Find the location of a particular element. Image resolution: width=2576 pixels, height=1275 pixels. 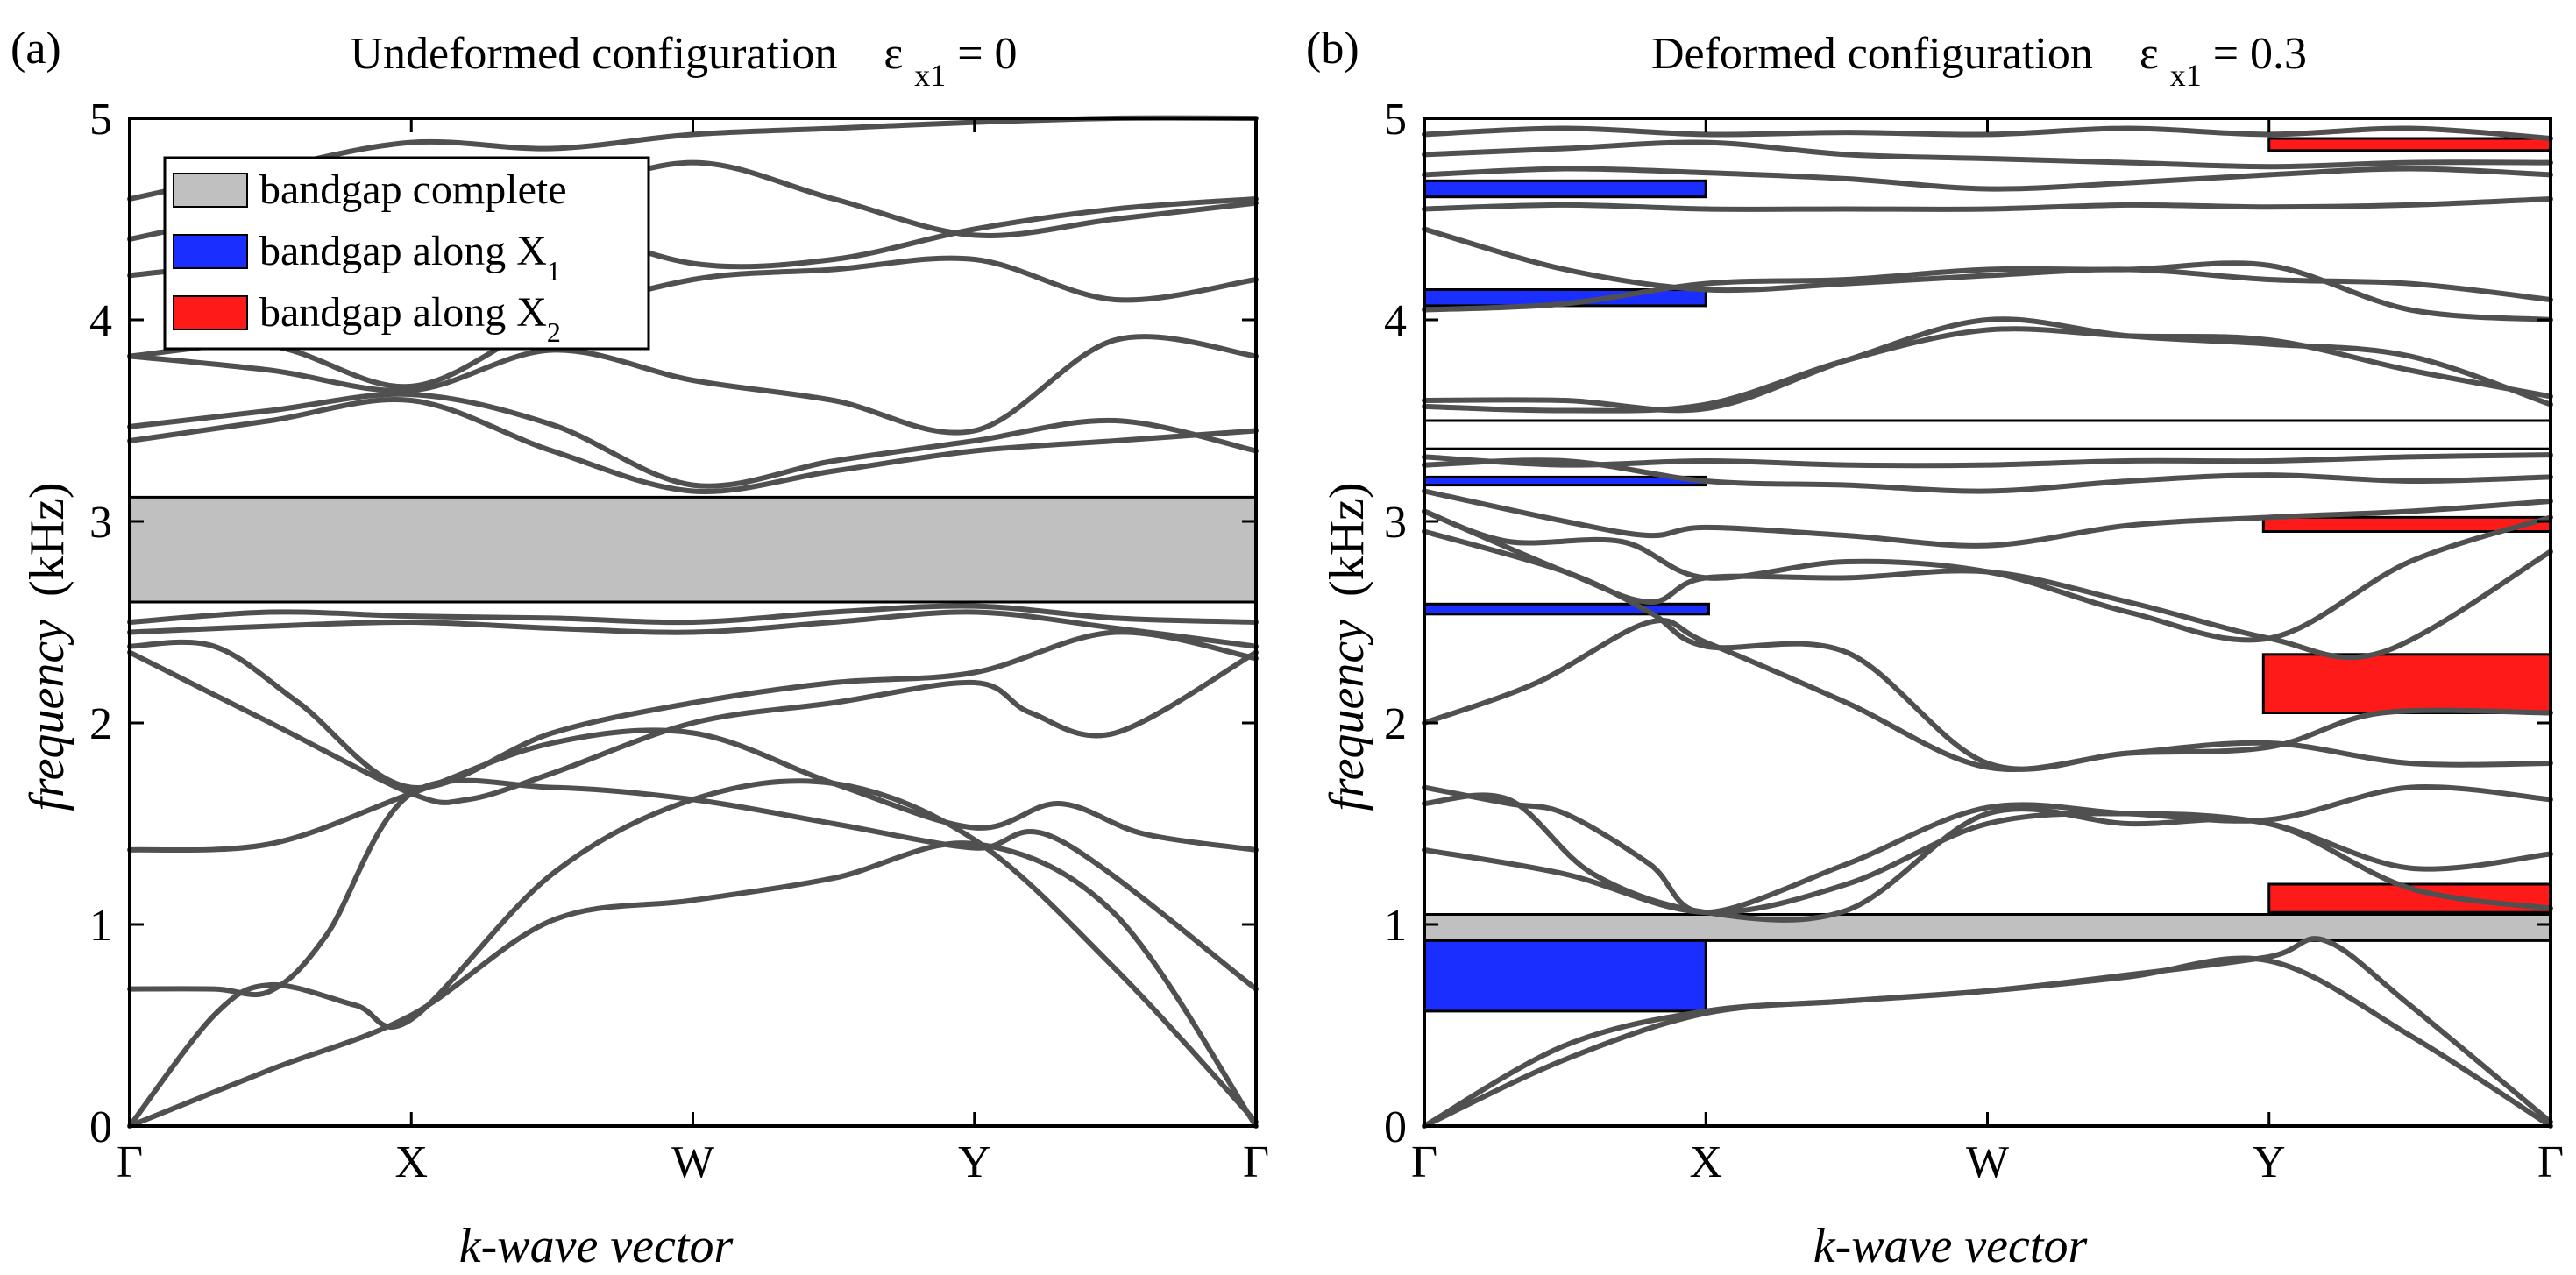

panel-b-title-text: Deformed configuration is located at coordinates (1872, 54).